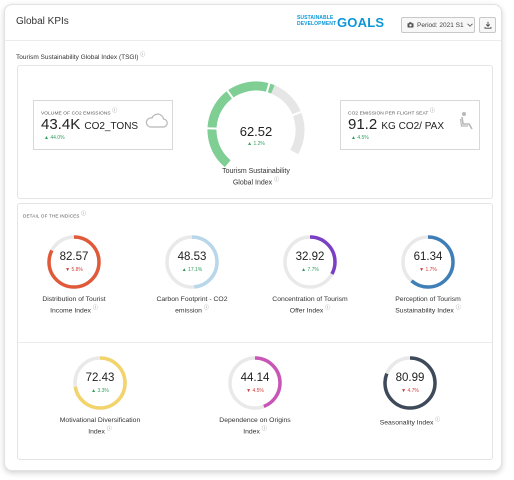 This screenshot has width=514, height=480. I want to click on index-value: 80.99, so click(410, 378).